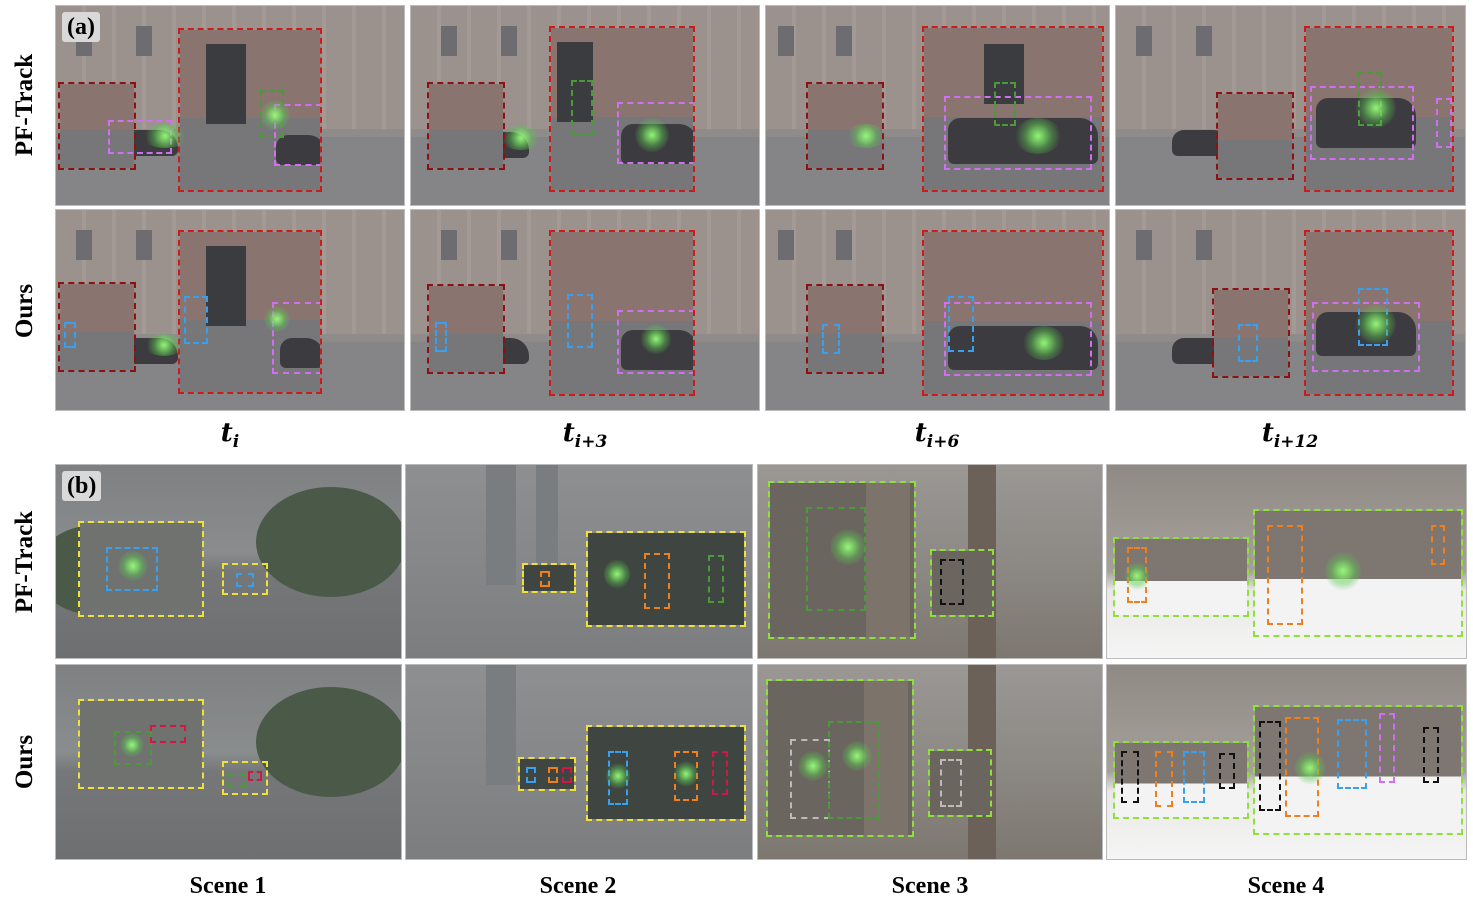  Describe the element at coordinates (228, 561) in the screenshot. I see `scene1-pftrack: (b)` at that location.